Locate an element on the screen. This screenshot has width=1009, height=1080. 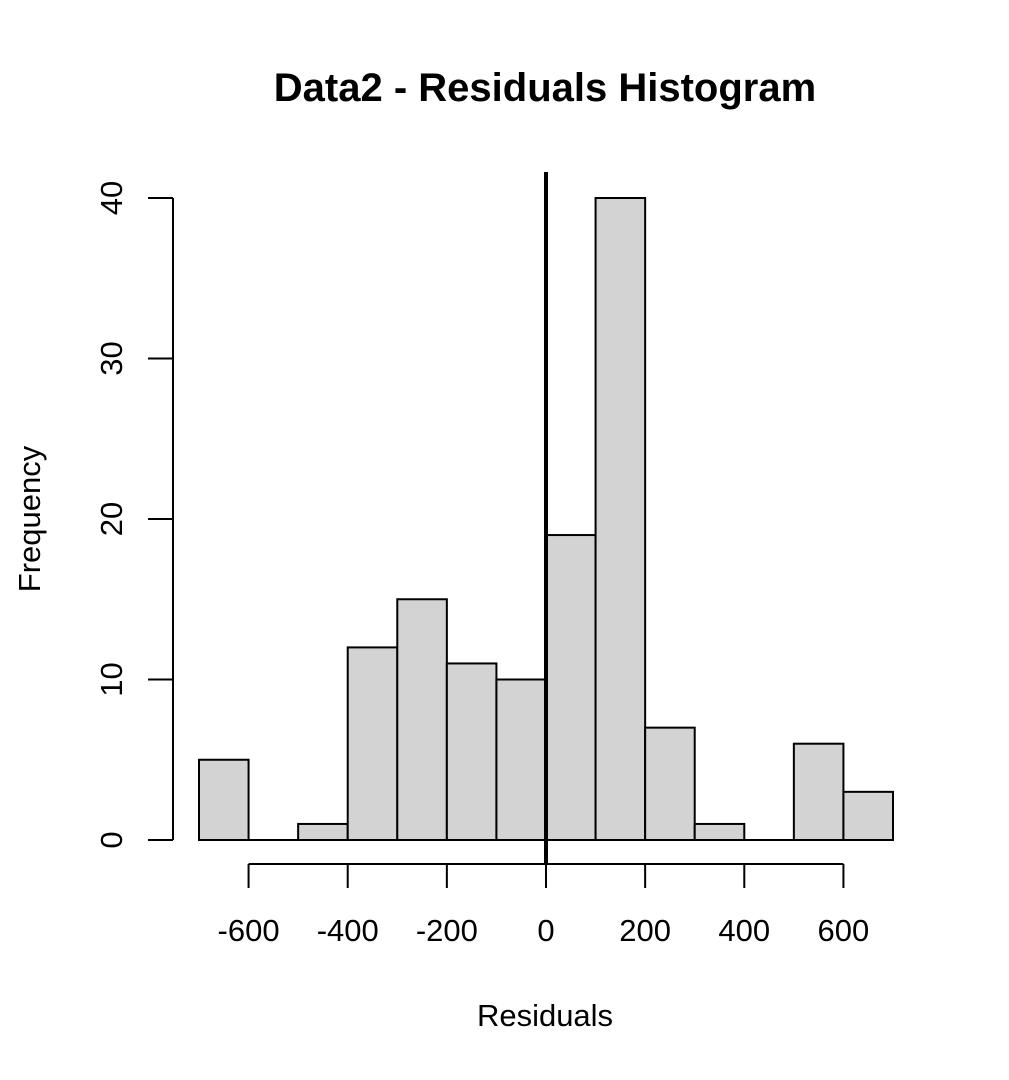
x-axis-label: Residuals is located at coordinates (545, 1015).